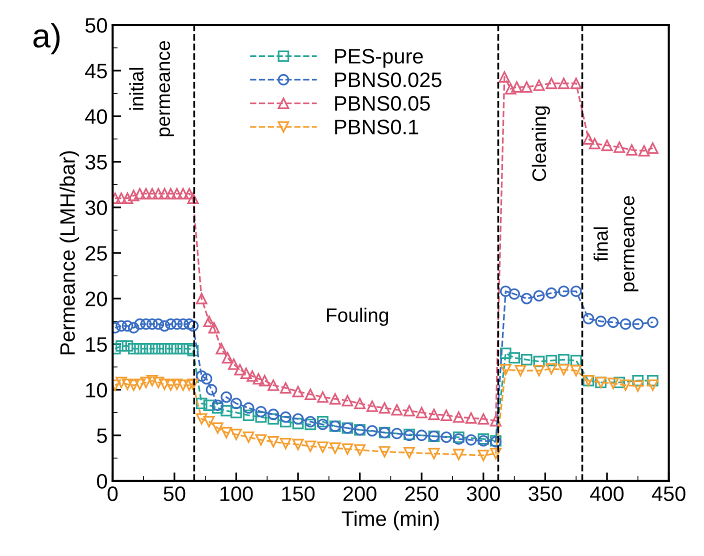  What do you see at coordinates (357, 317) in the screenshot?
I see `annotation: Fouling` at bounding box center [357, 317].